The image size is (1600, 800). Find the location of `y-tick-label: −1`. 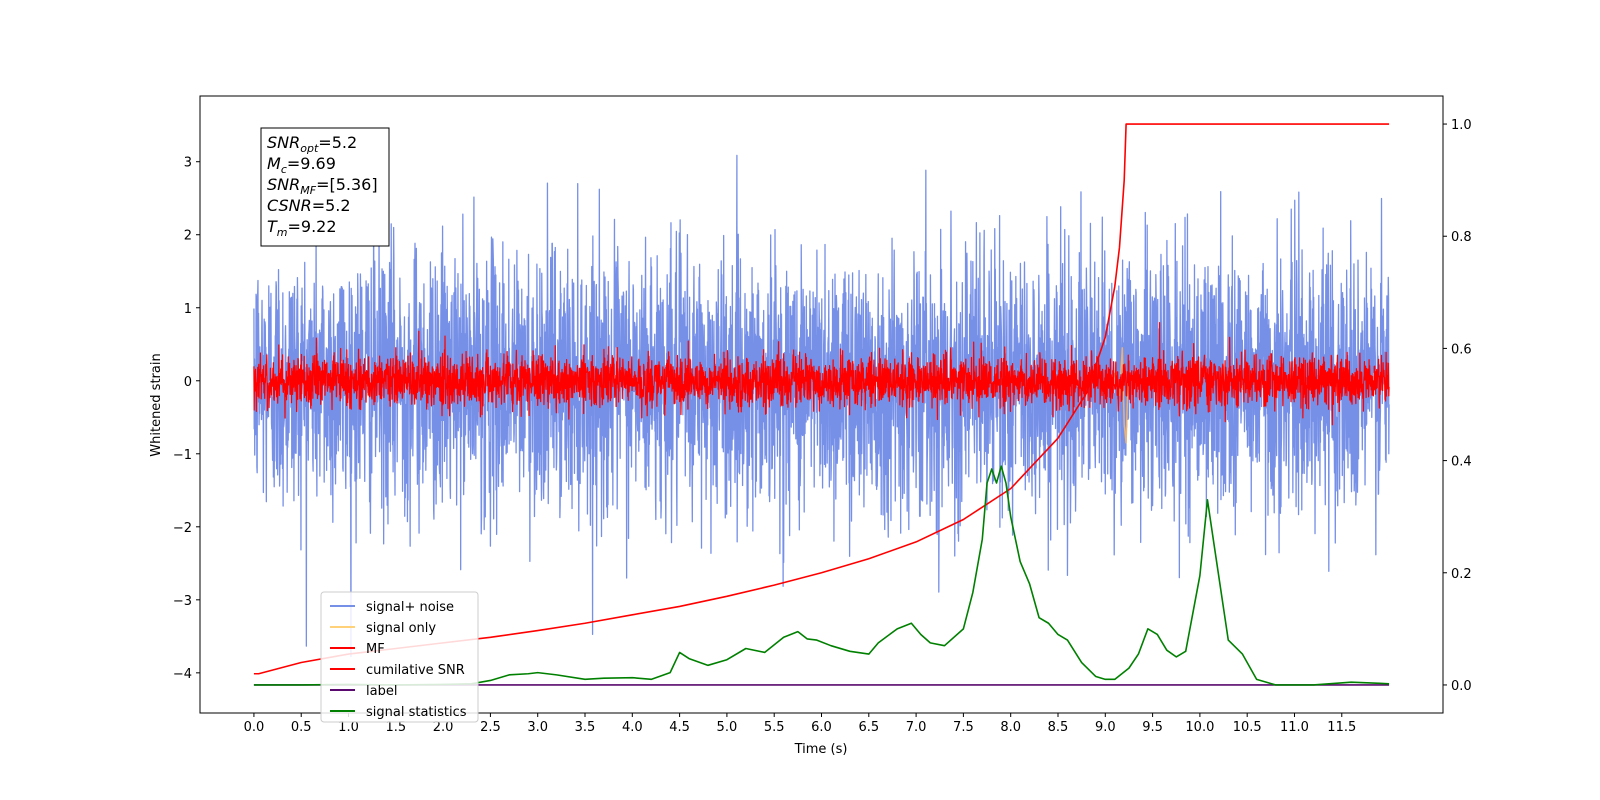

y-tick-label: −1 is located at coordinates (182, 455).